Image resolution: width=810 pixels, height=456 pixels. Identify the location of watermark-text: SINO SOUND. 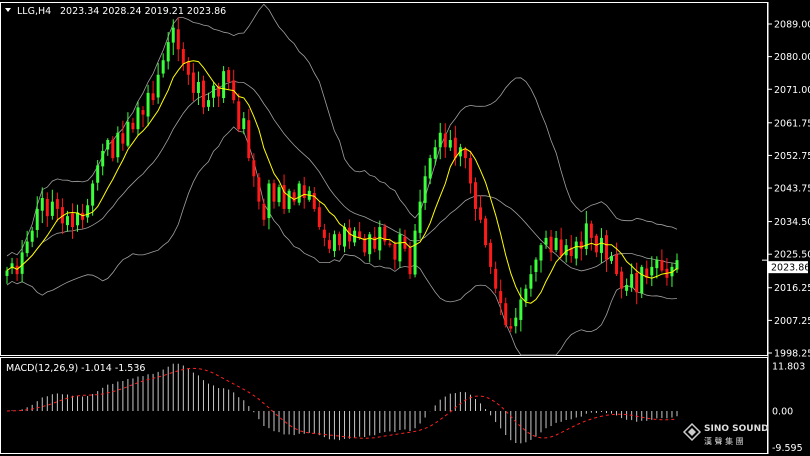
(736, 429).